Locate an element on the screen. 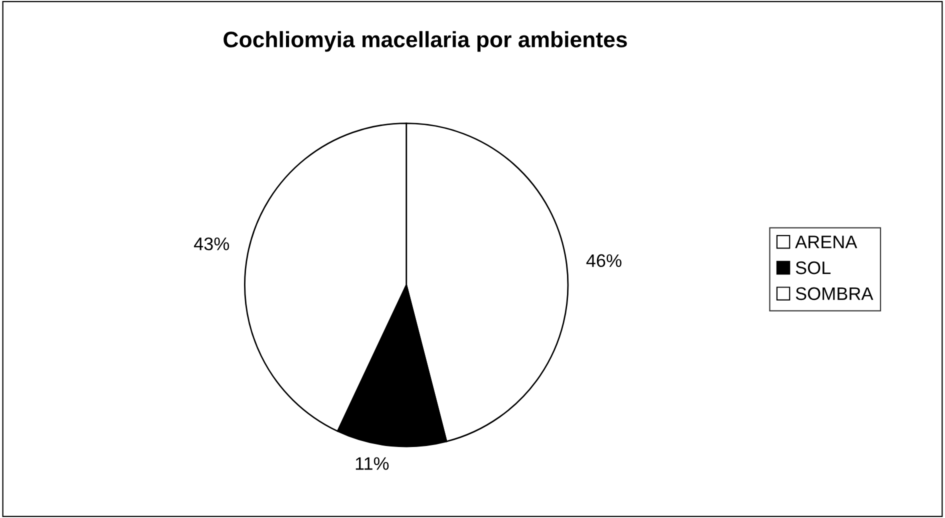  chart-title: Cochliomyia macellaria por ambientes is located at coordinates (425, 41).